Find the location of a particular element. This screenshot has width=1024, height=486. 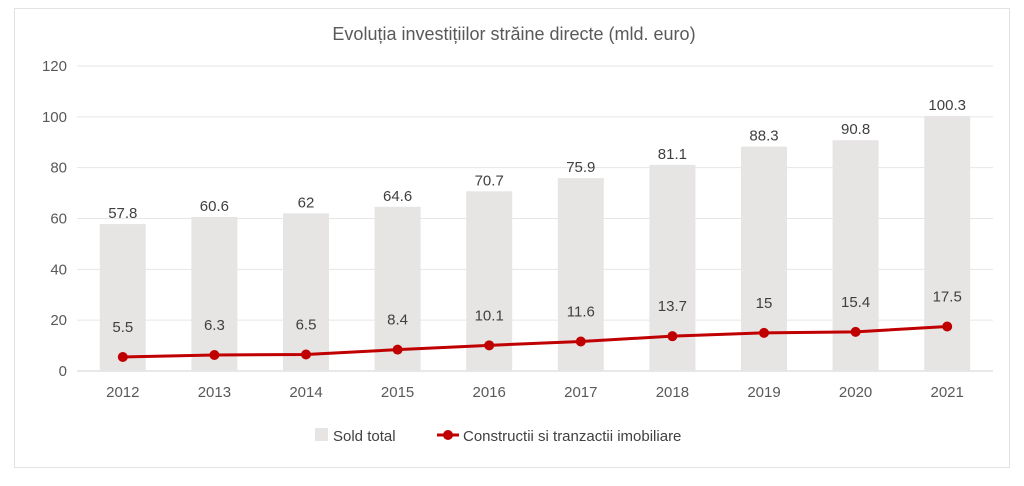

legend-swatch-marker is located at coordinates (448, 435).